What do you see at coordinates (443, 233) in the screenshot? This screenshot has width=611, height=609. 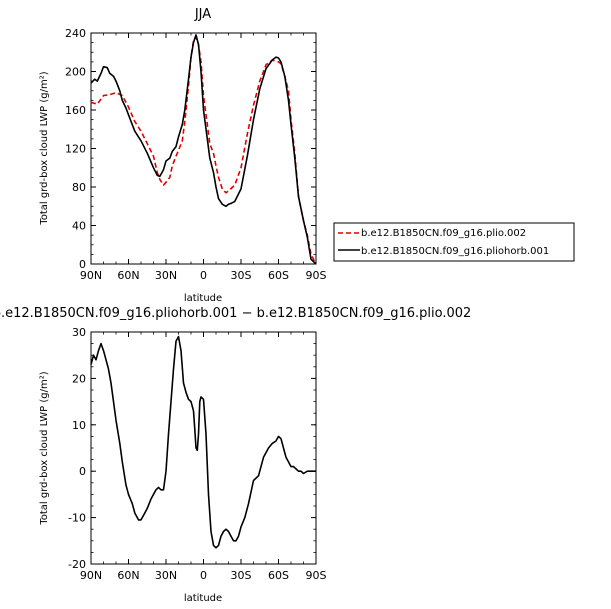 I see `legend-label-plio: b.e12.B1850CN.f09_g16.plio.002` at bounding box center [443, 233].